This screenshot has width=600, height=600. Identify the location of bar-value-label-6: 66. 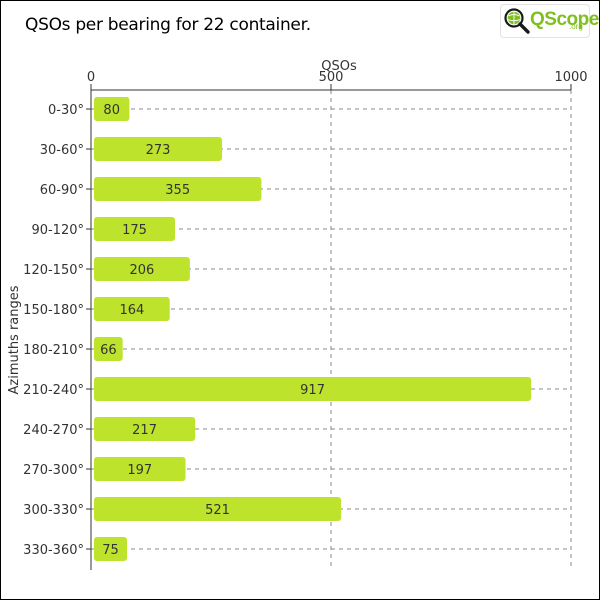
(108, 350).